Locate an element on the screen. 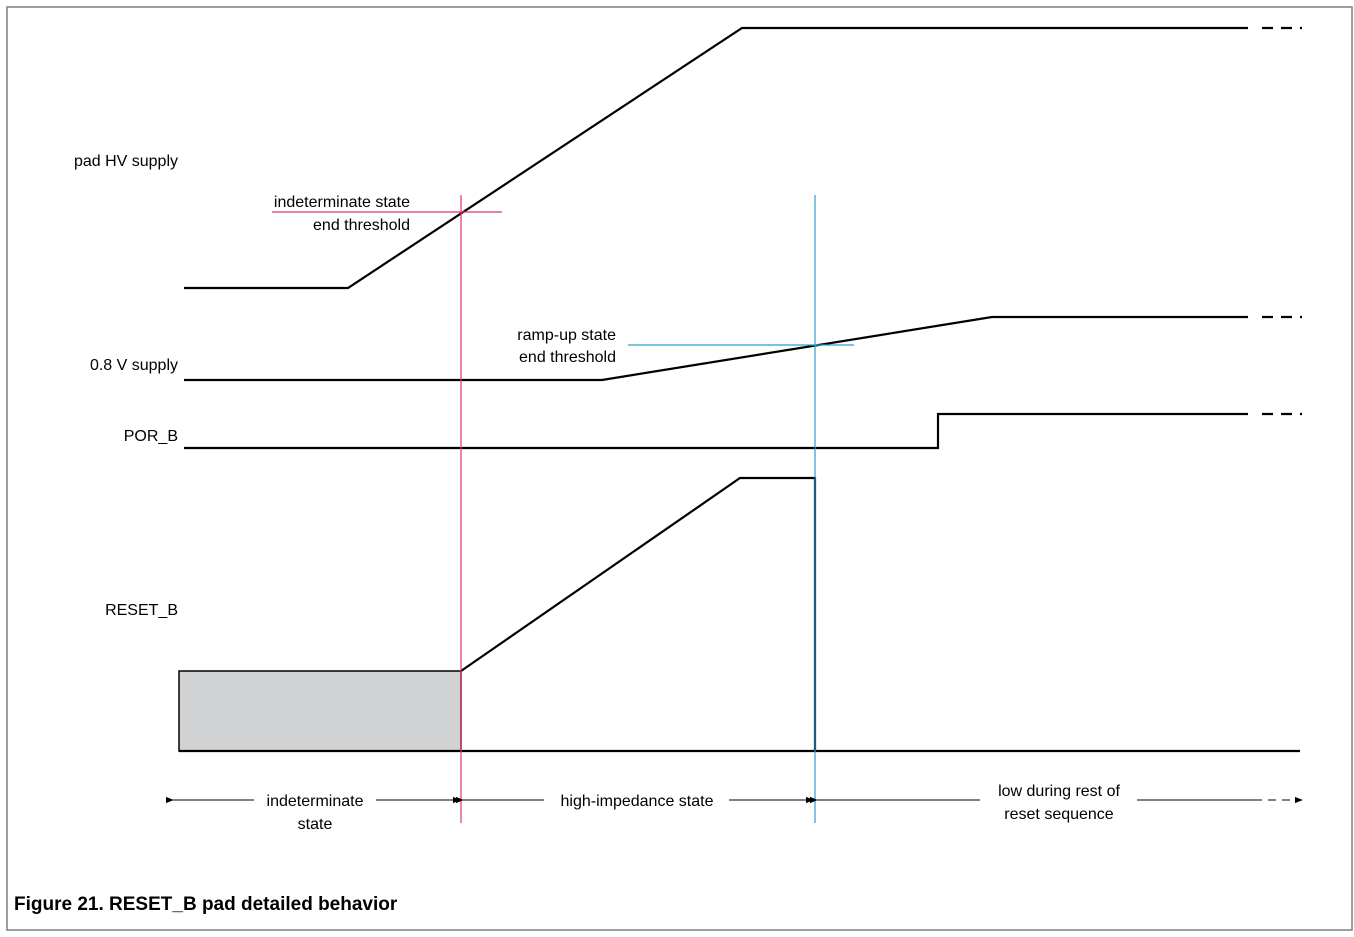  indeterminate-threshold-label-2: end threshold is located at coordinates (361, 225).